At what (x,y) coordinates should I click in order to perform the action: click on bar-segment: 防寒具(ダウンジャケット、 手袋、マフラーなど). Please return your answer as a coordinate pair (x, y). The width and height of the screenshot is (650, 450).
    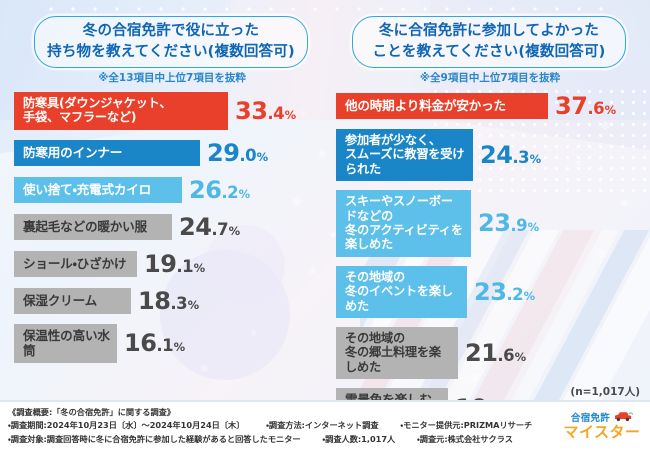
    Looking at the image, I should click on (121, 111).